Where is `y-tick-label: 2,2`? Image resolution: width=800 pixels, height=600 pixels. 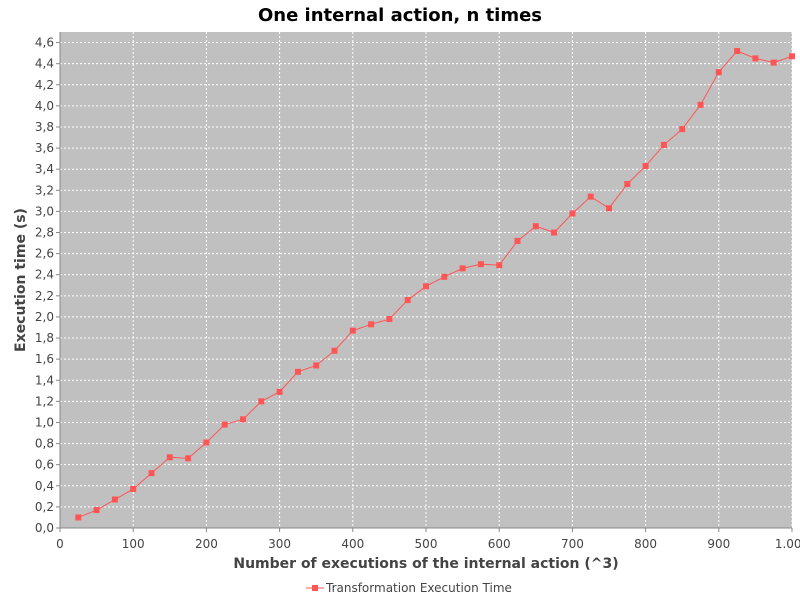
y-tick-label: 2,2 is located at coordinates (44, 296).